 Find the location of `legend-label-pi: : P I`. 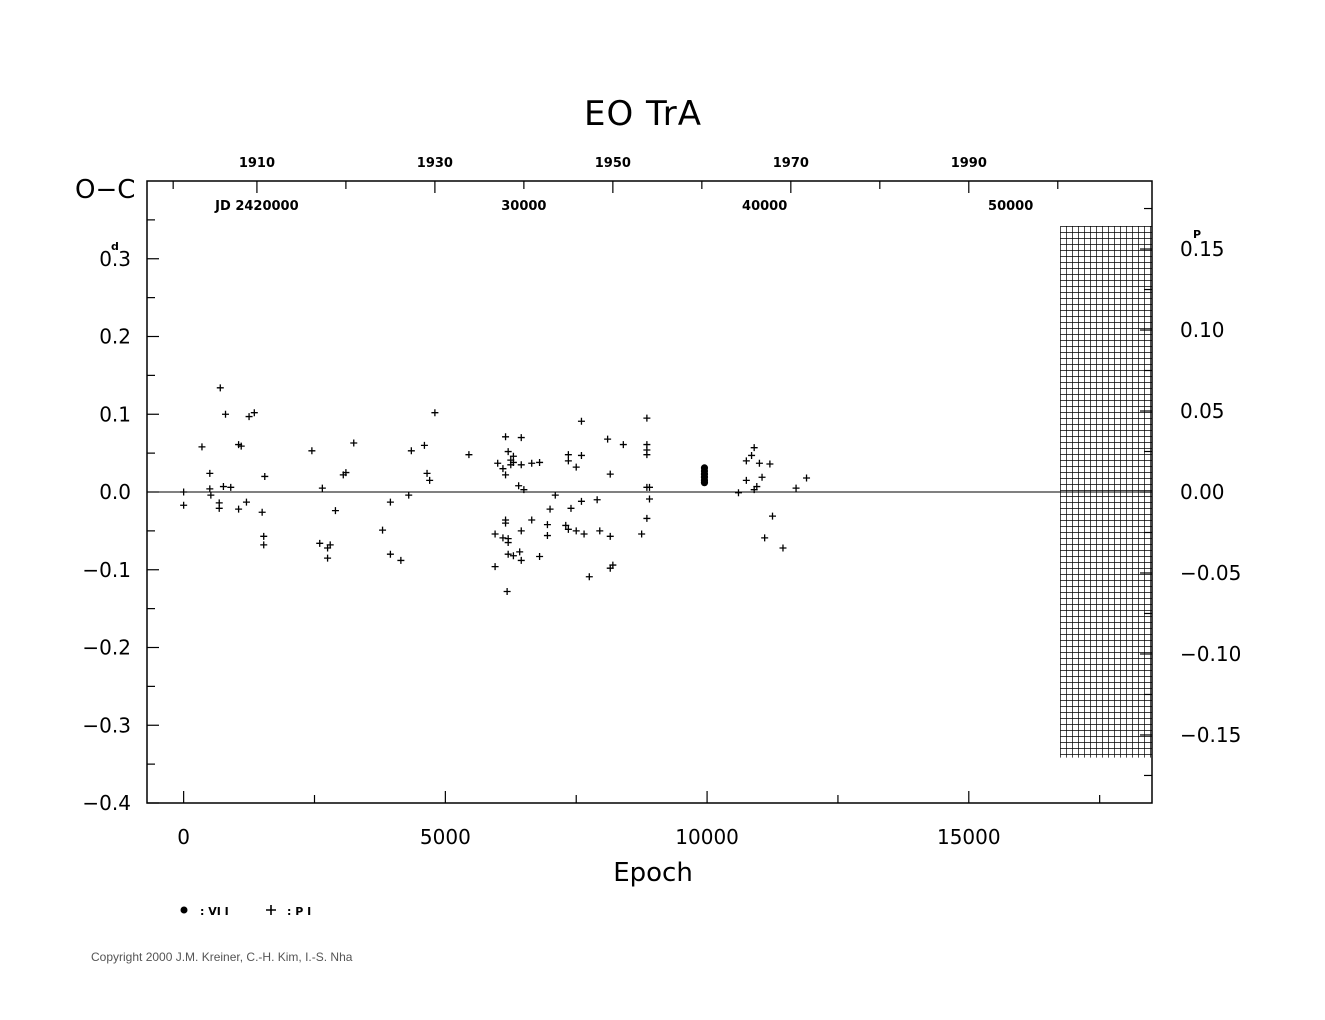

legend-label-pi: : P I is located at coordinates (299, 911).